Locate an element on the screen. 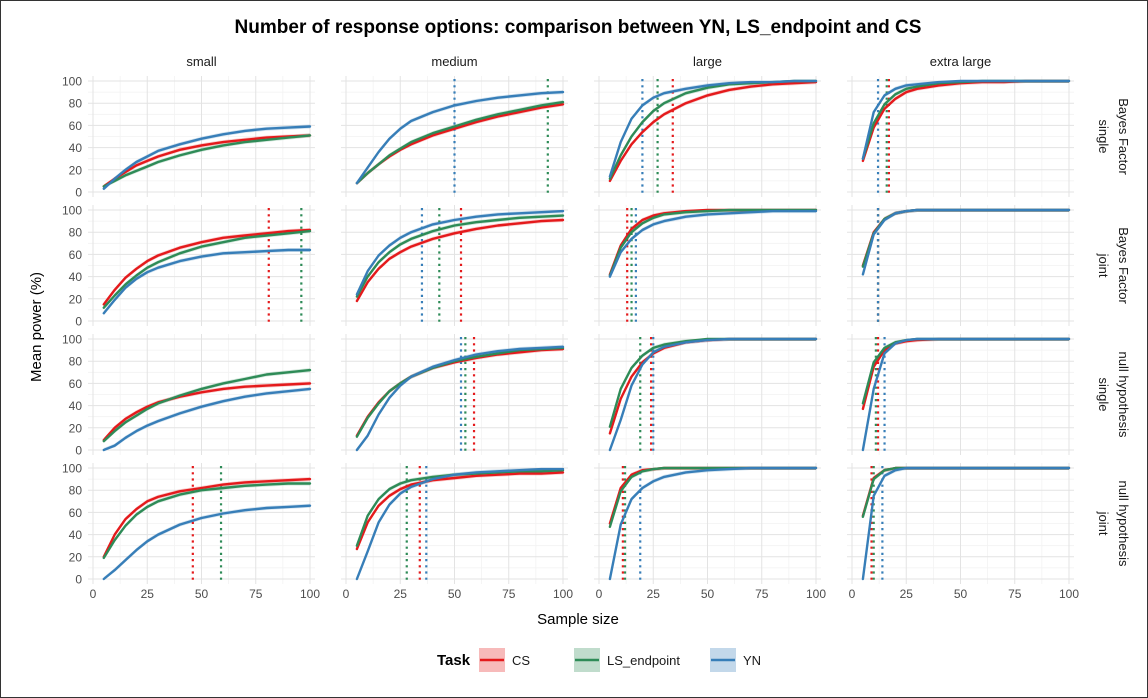 The height and width of the screenshot is (698, 1148). panel-r3-c3 is located at coordinates (707, 394).